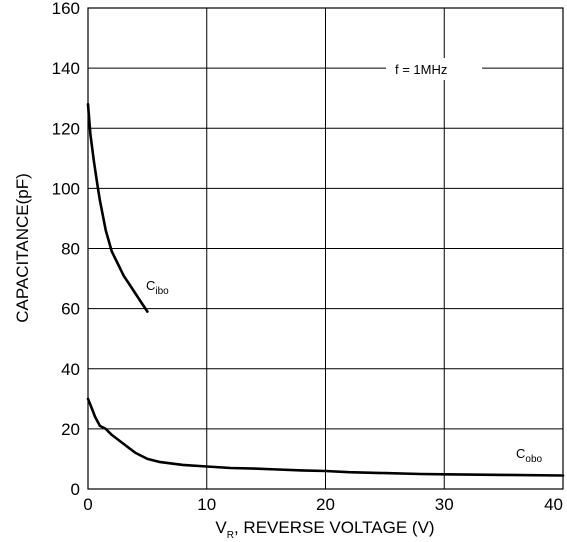 The width and height of the screenshot is (567, 542). What do you see at coordinates (325, 437) in the screenshot?
I see `series-cobo-line` at bounding box center [325, 437].